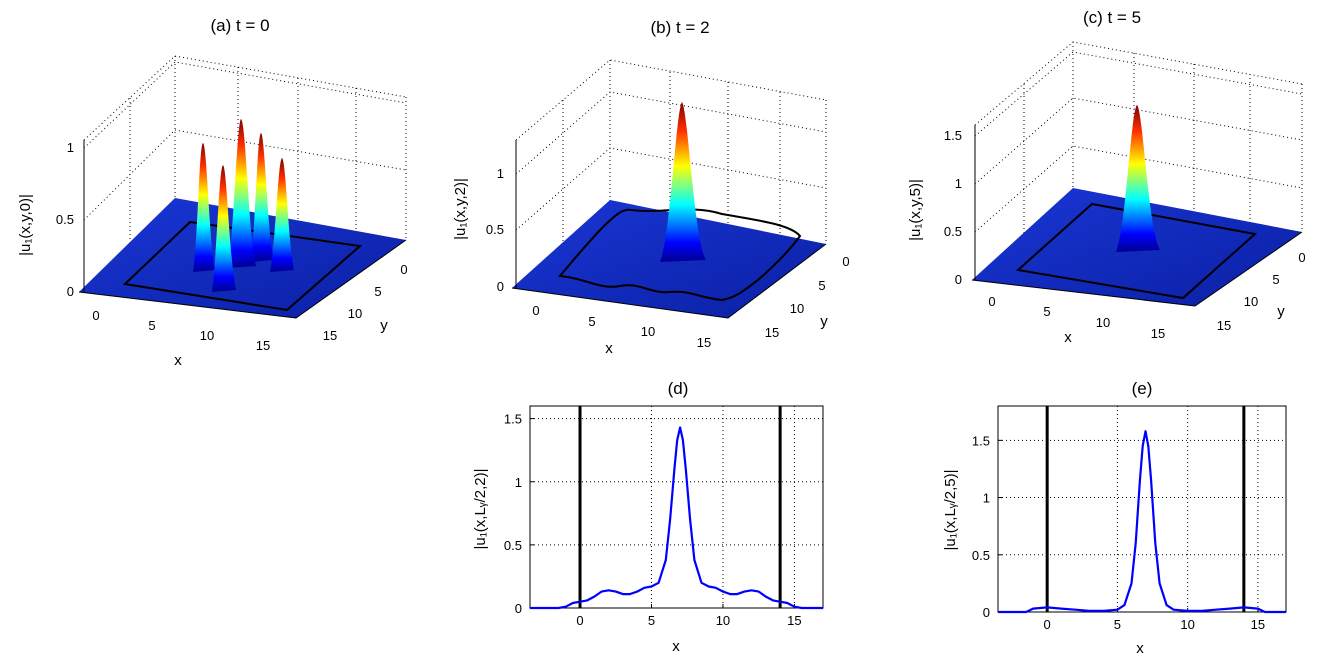 The height and width of the screenshot is (661, 1329). What do you see at coordinates (151, 325) in the screenshot?
I see `panel-a-xtick-5: 5` at bounding box center [151, 325].